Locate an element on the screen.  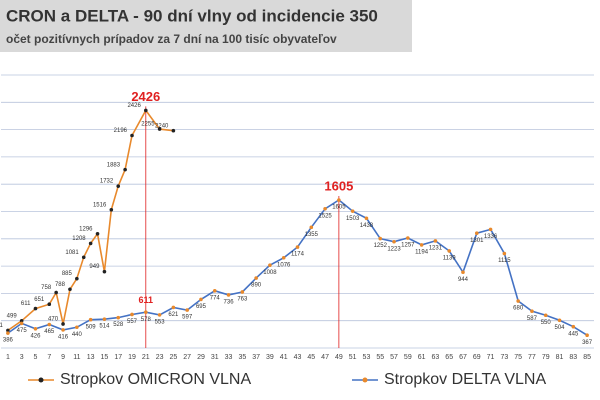
x-tick-label: 27 is located at coordinates (187, 357).